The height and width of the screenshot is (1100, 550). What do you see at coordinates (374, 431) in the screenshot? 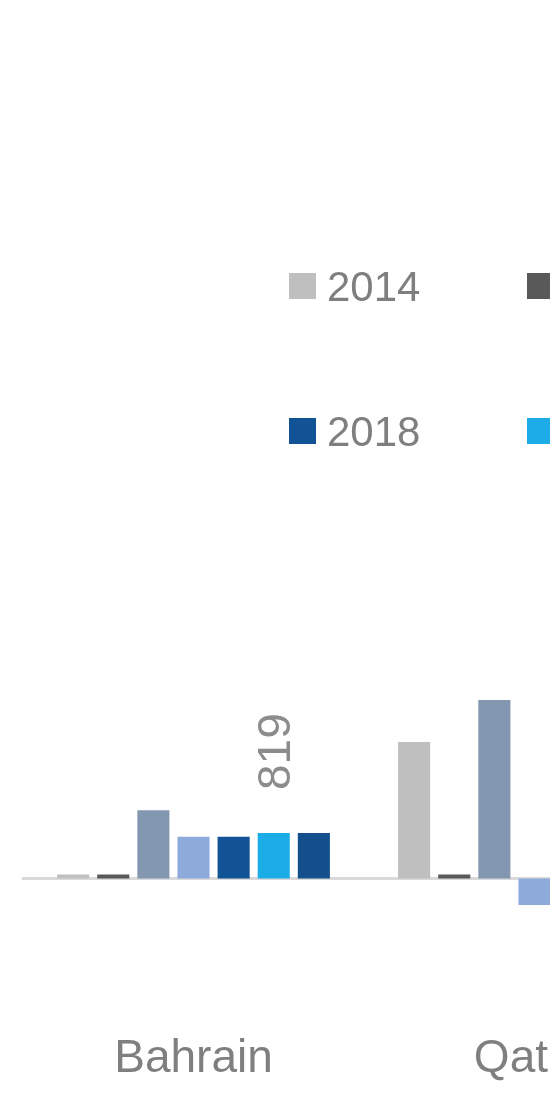
I see `legend-label: 2018` at bounding box center [374, 431].